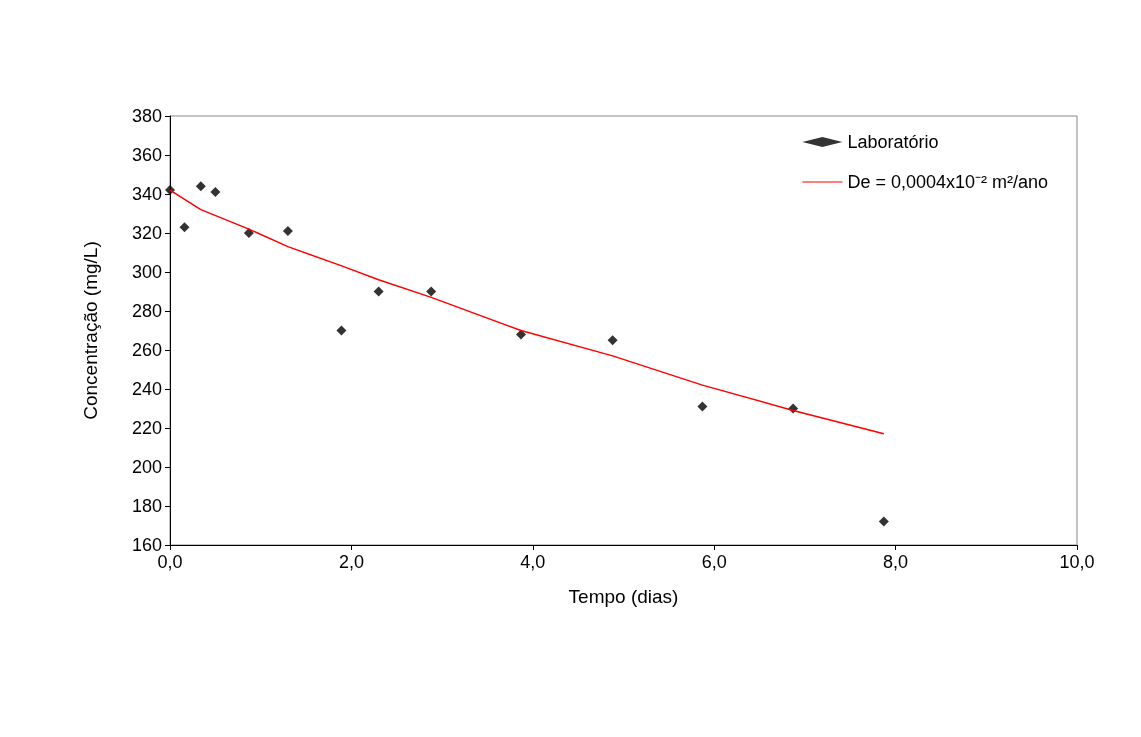  What do you see at coordinates (146, 311) in the screenshot?
I see `y-tick-label: 280` at bounding box center [146, 311].